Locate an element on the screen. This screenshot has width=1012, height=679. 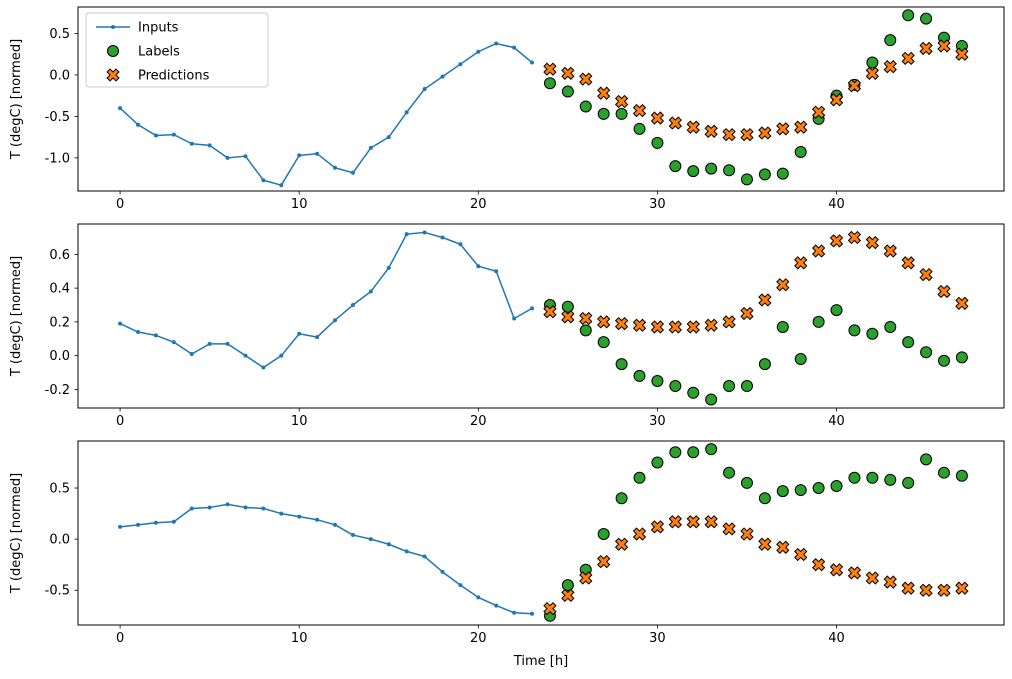
legend-item-predictions: Predictions is located at coordinates (158, 76).